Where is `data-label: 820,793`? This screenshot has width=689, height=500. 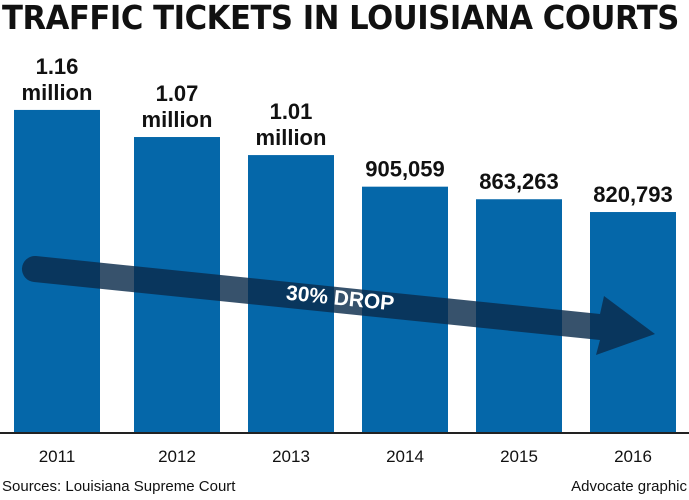
data-label: 820,793 is located at coordinates (633, 194).